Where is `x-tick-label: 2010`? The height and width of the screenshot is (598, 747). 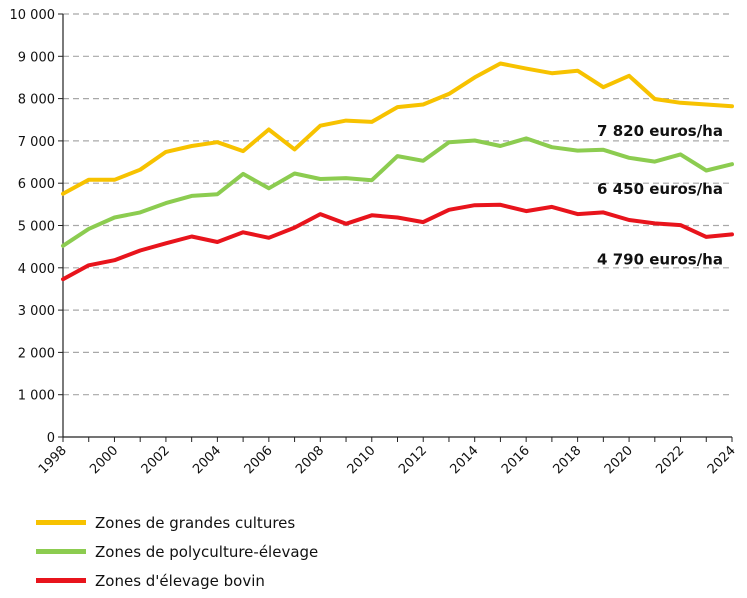 x-tick-label: 2010 is located at coordinates (362, 460).